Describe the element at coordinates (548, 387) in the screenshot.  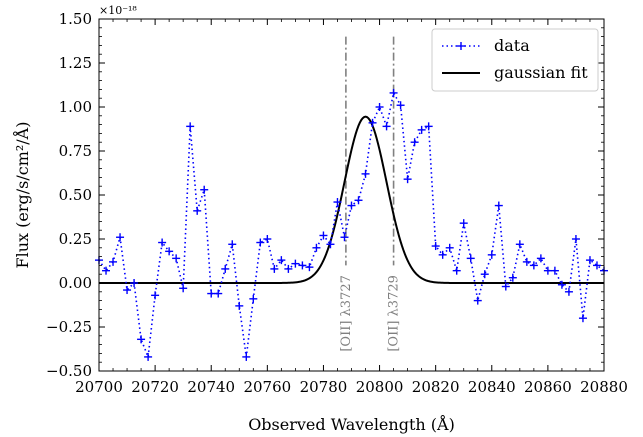
I see `x-tick-label: 20860` at that location.